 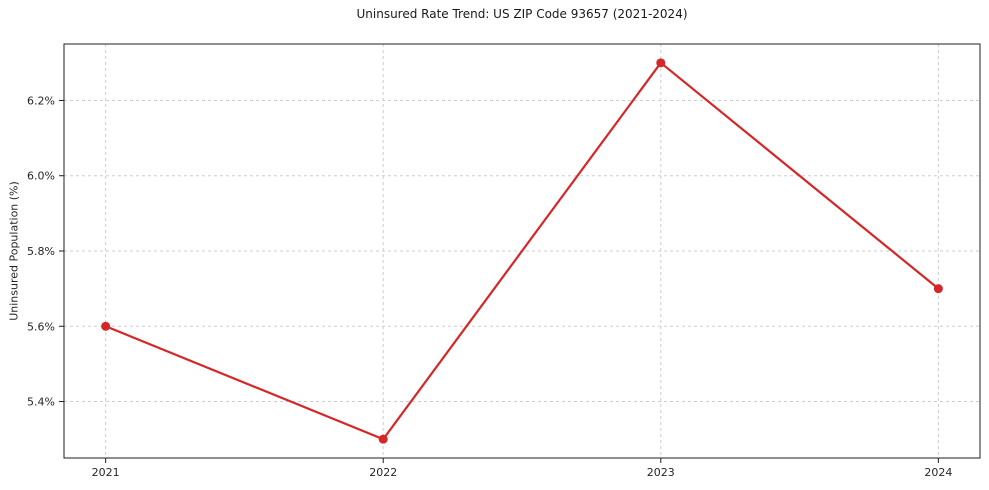 I want to click on x-tick-label: 2021, so click(x=106, y=472).